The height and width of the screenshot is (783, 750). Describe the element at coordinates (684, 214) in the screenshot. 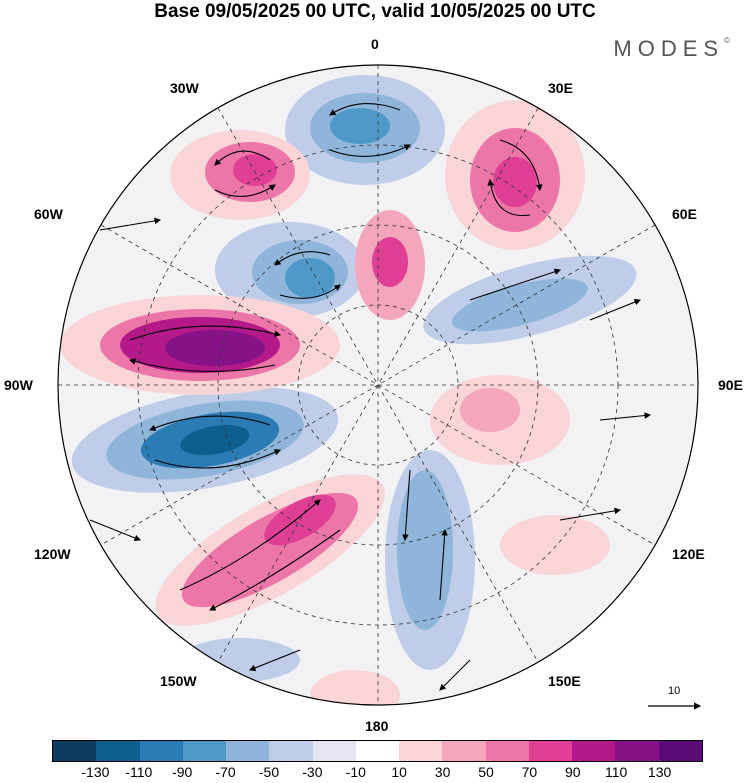

I see `lon-label-60e: 60E` at that location.